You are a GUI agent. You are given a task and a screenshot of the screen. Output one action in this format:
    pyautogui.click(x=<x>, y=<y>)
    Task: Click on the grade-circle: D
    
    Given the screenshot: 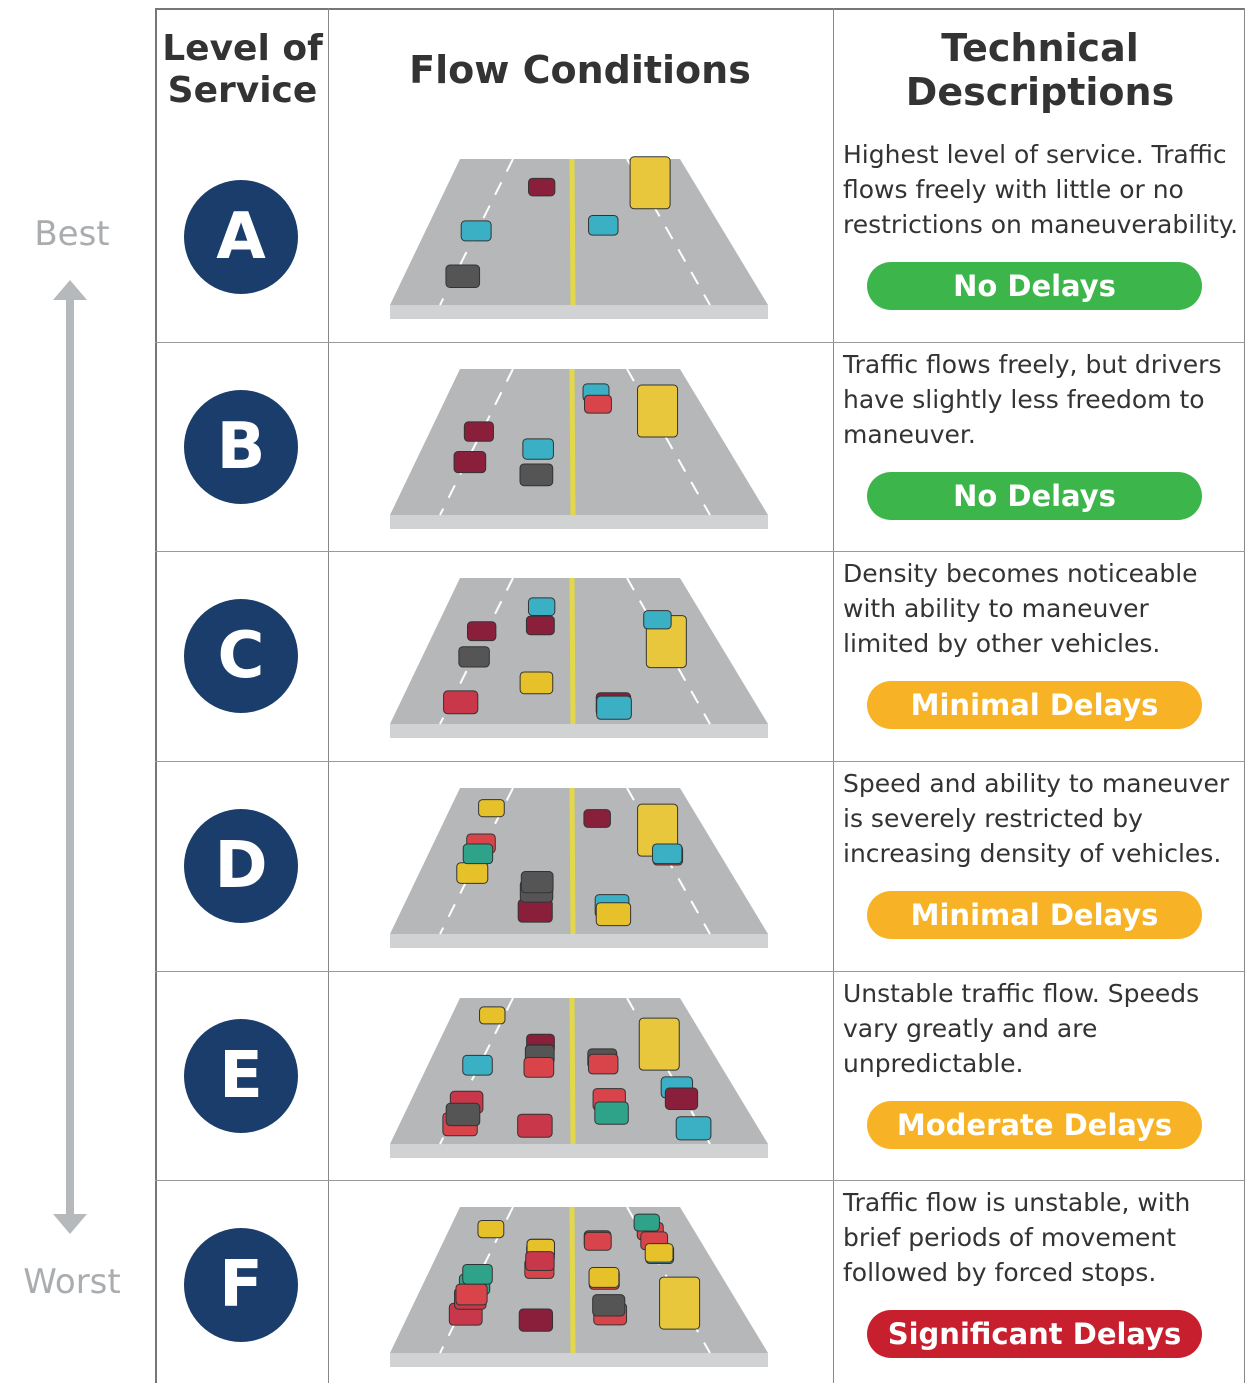 What is the action you would take?
    pyautogui.click(x=241, y=866)
    